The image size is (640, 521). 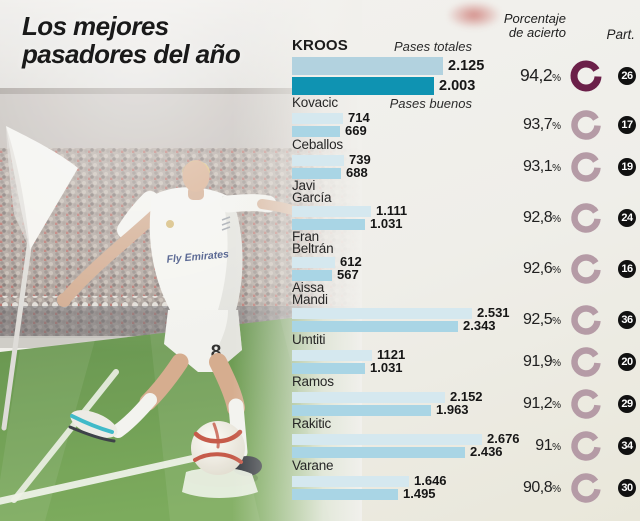 What do you see at coordinates (131, 54) in the screenshot?
I see `title-line2: pasadores del año` at bounding box center [131, 54].